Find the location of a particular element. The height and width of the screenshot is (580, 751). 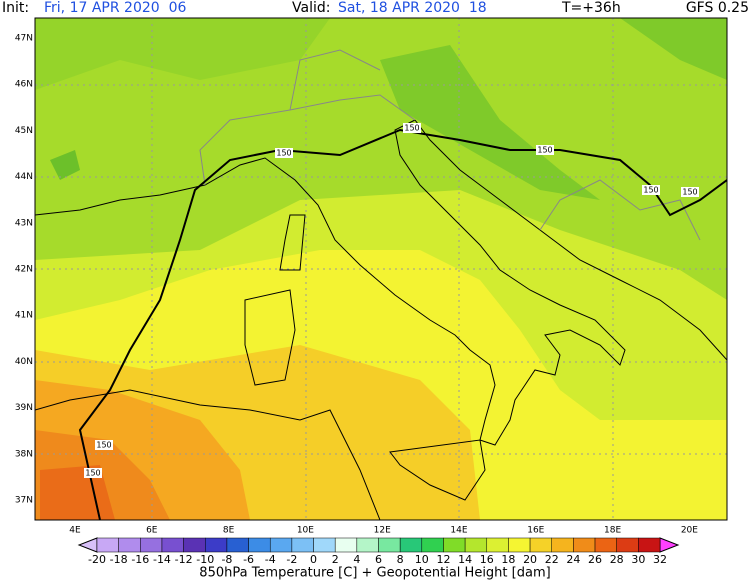

model-name: GFS 0.25 is located at coordinates (717, 8).